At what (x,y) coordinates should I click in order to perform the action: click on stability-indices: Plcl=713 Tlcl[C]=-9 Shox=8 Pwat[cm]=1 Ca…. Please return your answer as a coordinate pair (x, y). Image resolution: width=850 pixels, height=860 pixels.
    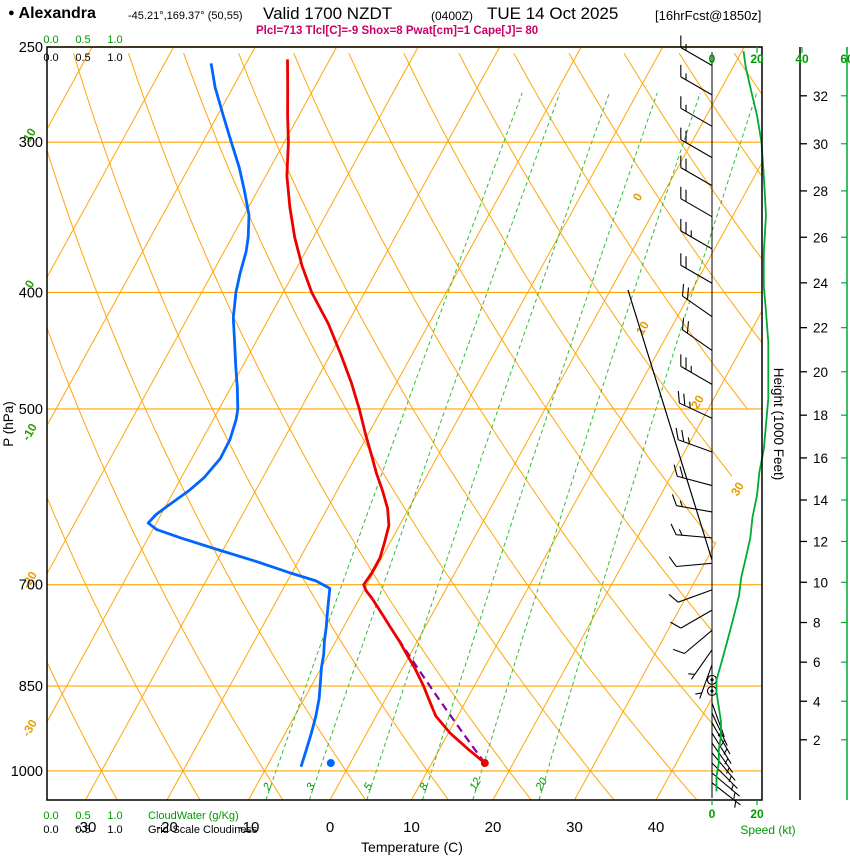
    Looking at the image, I should click on (397, 31).